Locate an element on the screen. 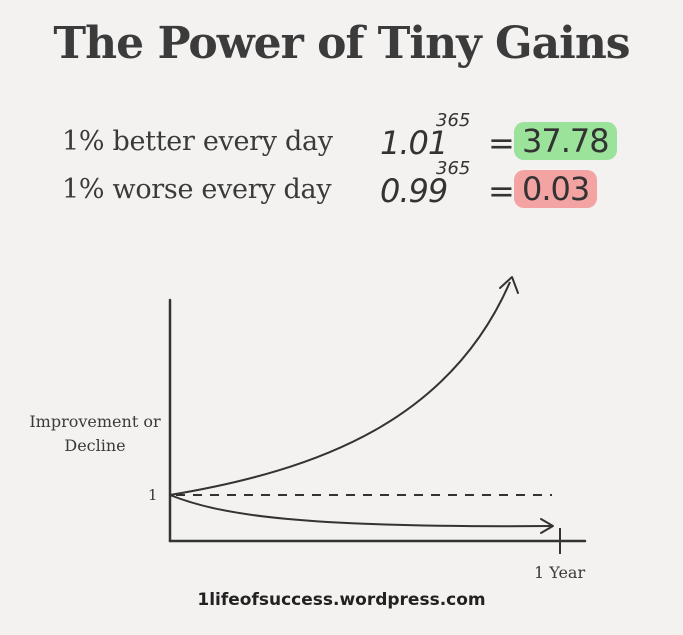 The width and height of the screenshot is (683, 635). x-tick-label: 1 Year is located at coordinates (560, 572).